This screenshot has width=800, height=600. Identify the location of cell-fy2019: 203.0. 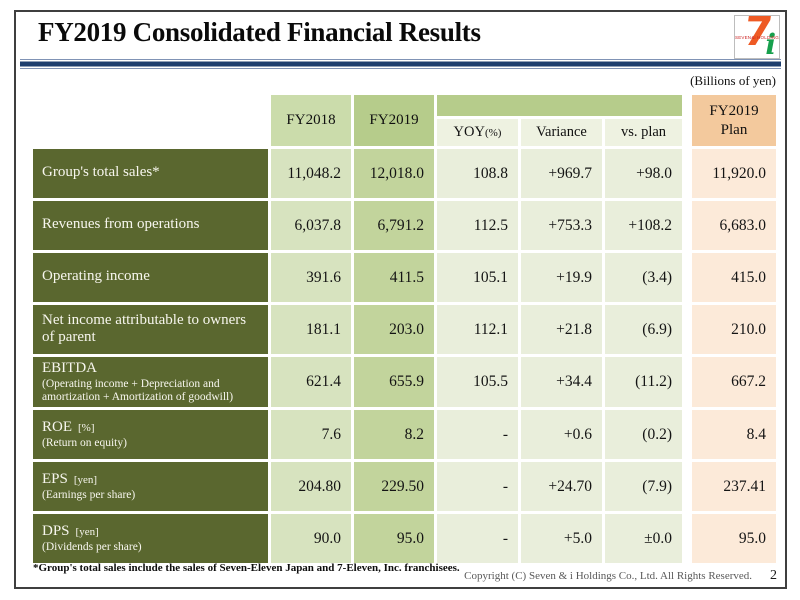
(394, 329).